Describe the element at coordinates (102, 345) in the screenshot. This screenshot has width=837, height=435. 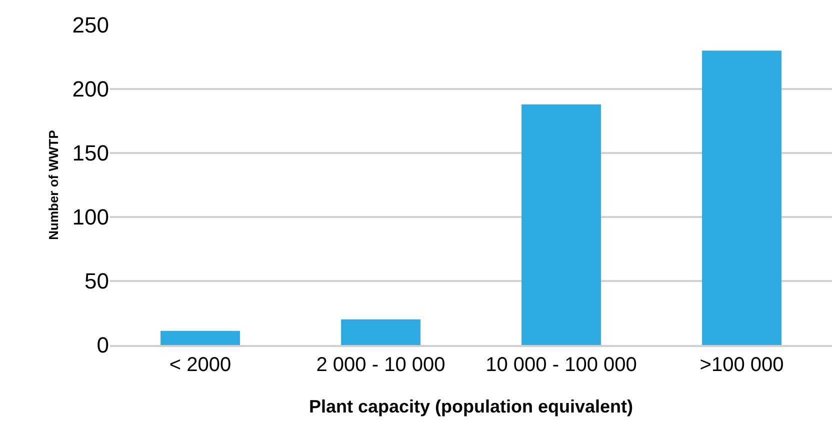
I see `y-tick-label: 0` at that location.